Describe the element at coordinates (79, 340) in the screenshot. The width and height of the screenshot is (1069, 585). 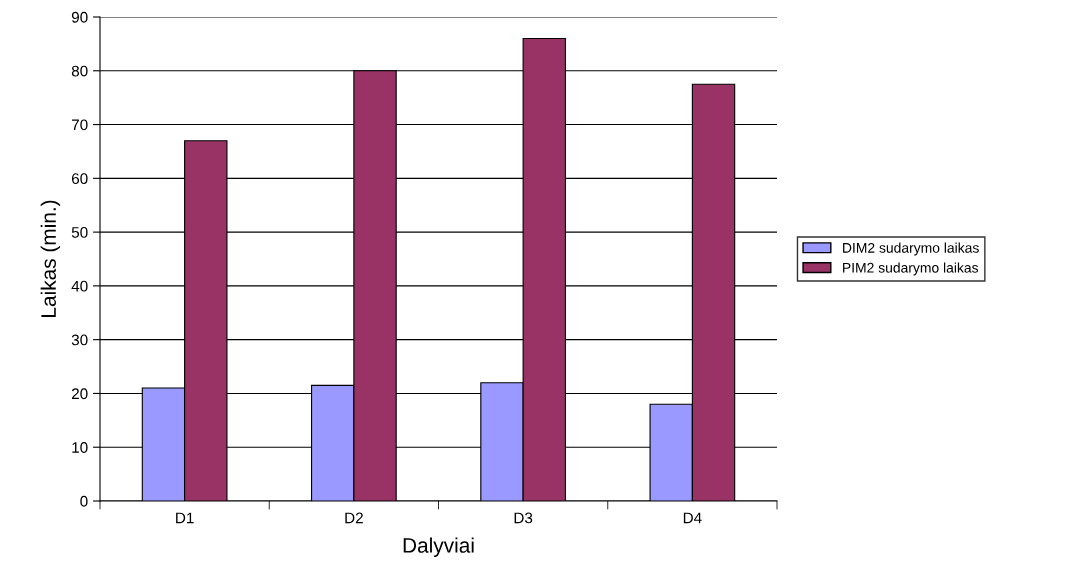
I see `y-tick-label: 30` at that location.